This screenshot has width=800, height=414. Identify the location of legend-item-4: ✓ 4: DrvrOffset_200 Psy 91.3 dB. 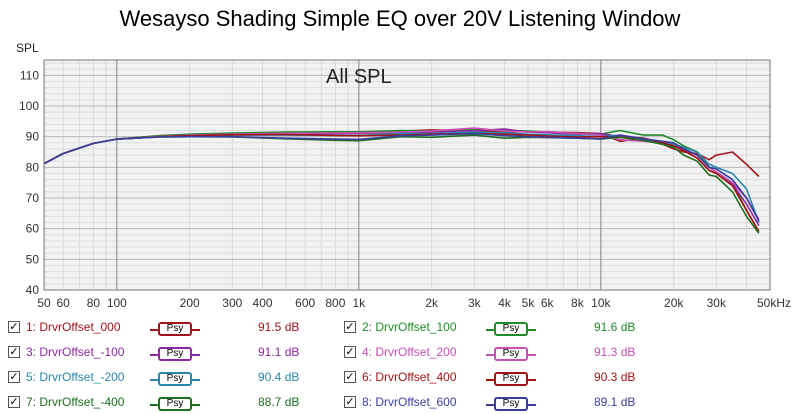
(504, 354).